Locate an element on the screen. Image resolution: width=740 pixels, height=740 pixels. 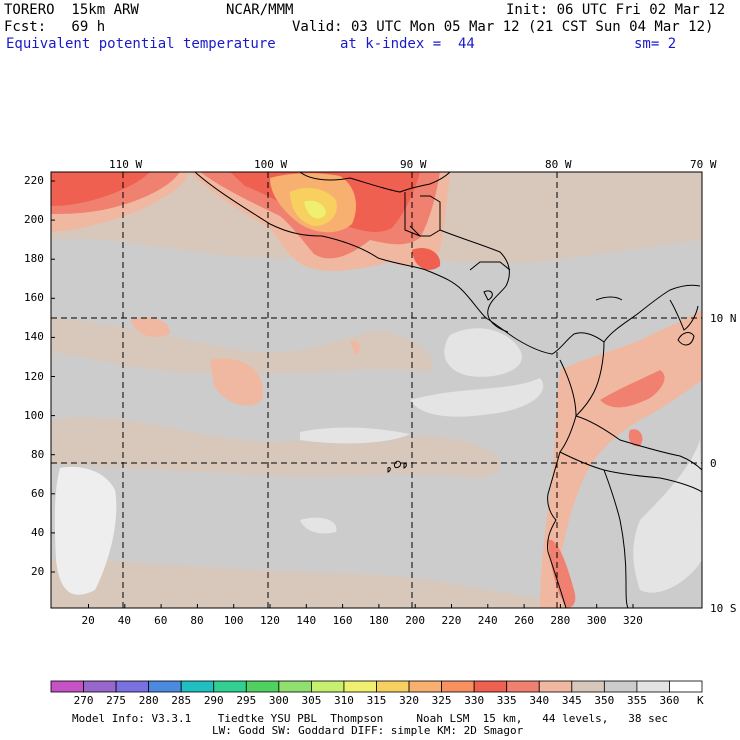
left-tick-label: 100 is located at coordinates (34, 415).